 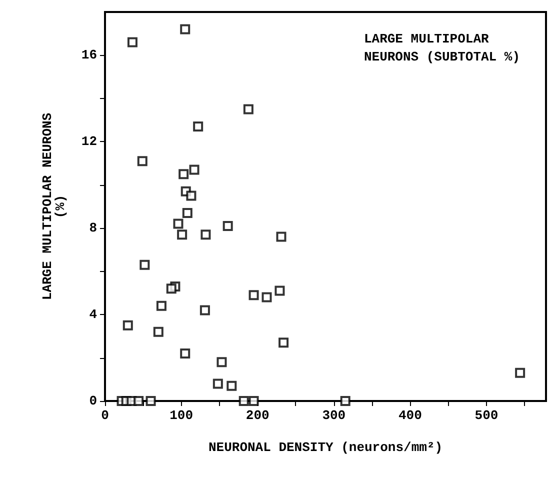 I want to click on x-tick-label: 500, so click(x=486, y=415).